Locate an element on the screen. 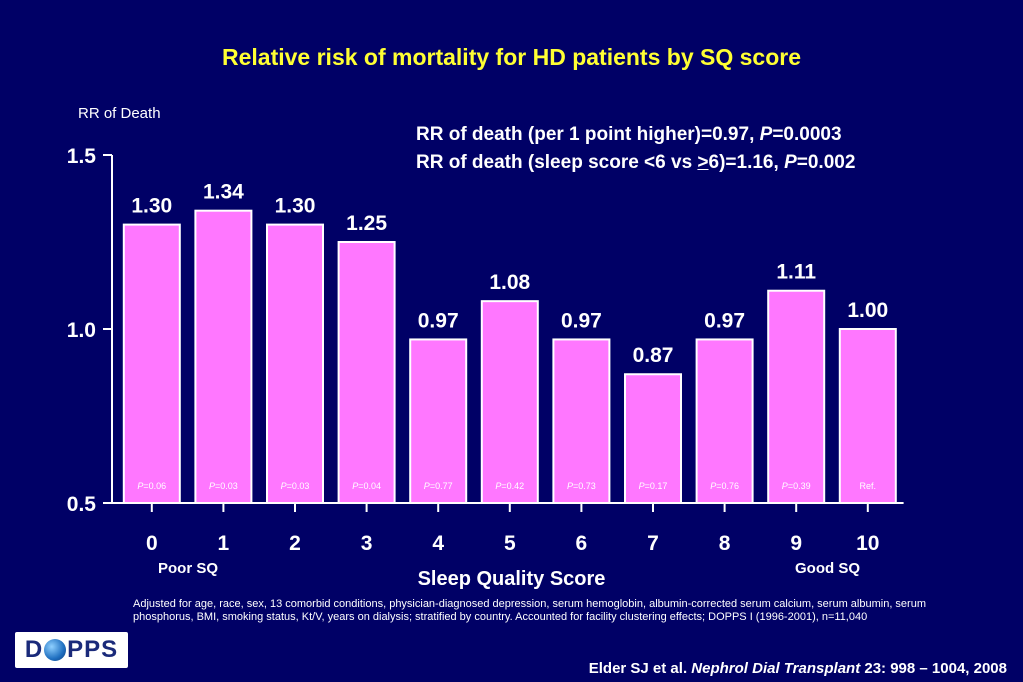  dopps-logo-left: D is located at coordinates (34, 649).